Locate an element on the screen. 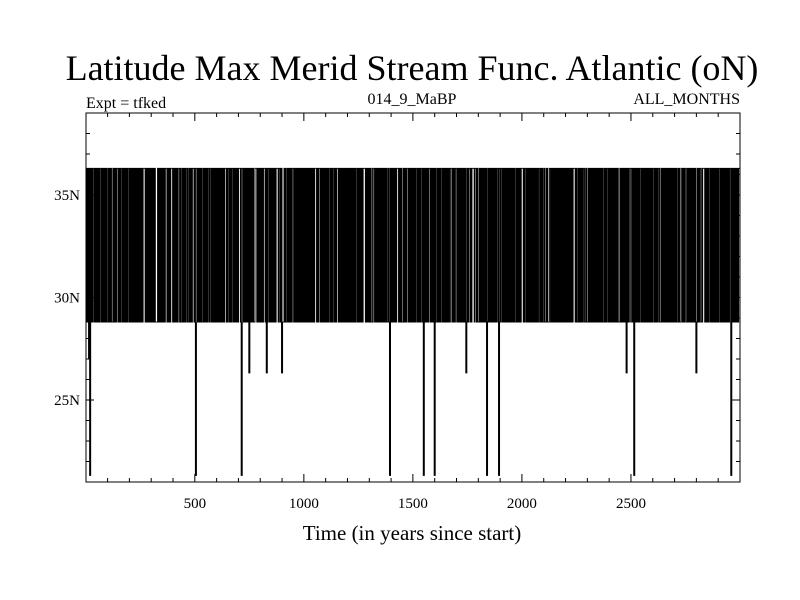  header-left: Expt = tfked is located at coordinates (126, 103).